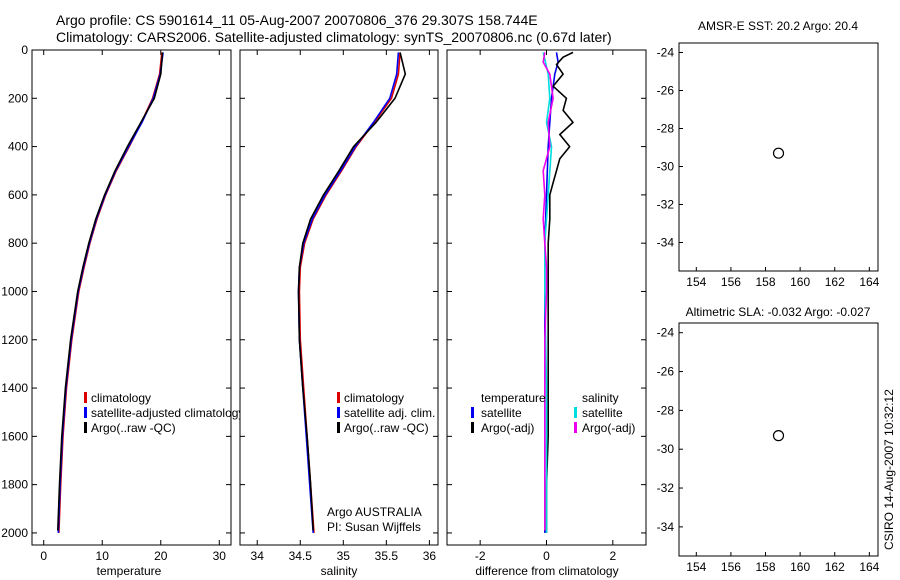  Describe the element at coordinates (600, 398) in the screenshot. I see `legend-salinity-title: salinity` at that location.